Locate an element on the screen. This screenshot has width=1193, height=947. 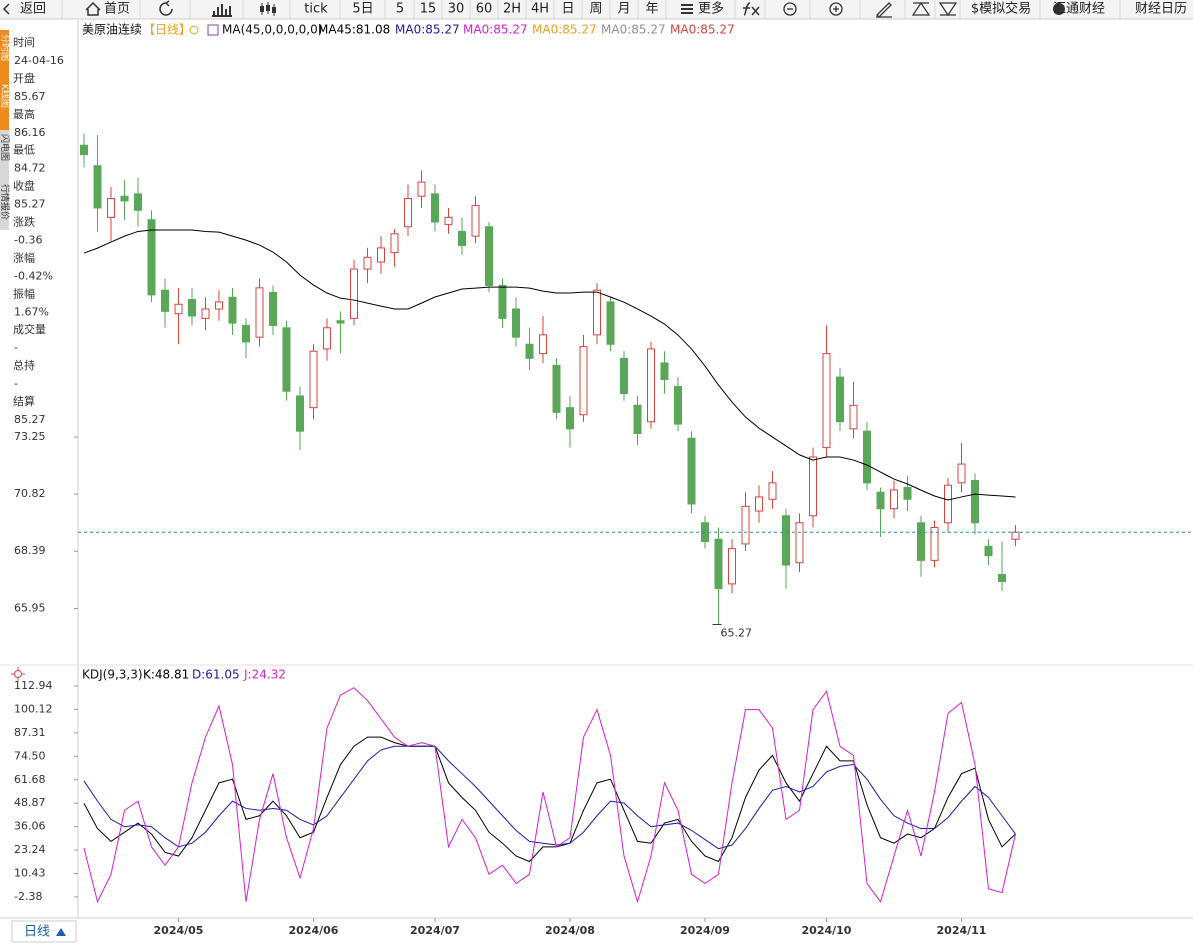
toolbar-button: 更多 is located at coordinates (711, 9).